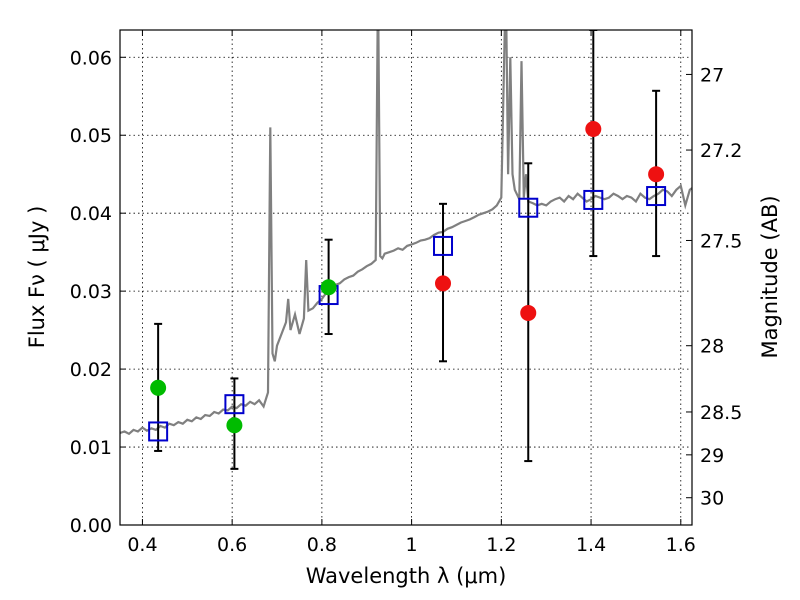 Image resolution: width=800 pixels, height=600 pixels. Describe the element at coordinates (243, 356) in the screenshot. I see `green-points` at that location.